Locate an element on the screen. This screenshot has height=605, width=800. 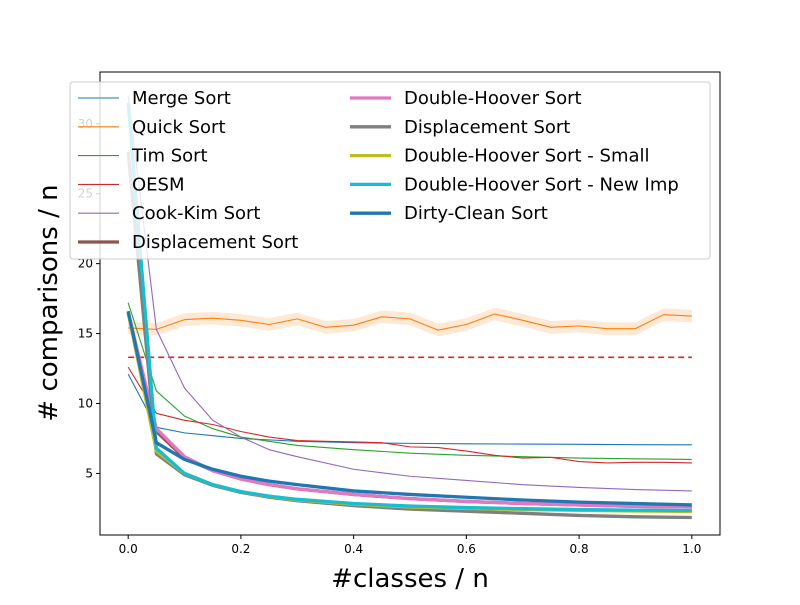
x-tick-label: 0.8 is located at coordinates (579, 549).